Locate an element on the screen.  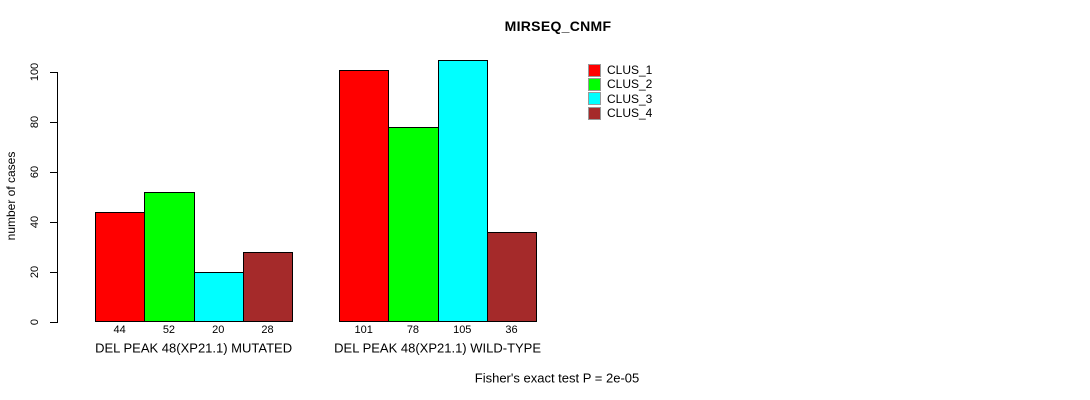
x-category-label: DEL PEAK 48(XP21.1) WILD-TYPE is located at coordinates (438, 348).